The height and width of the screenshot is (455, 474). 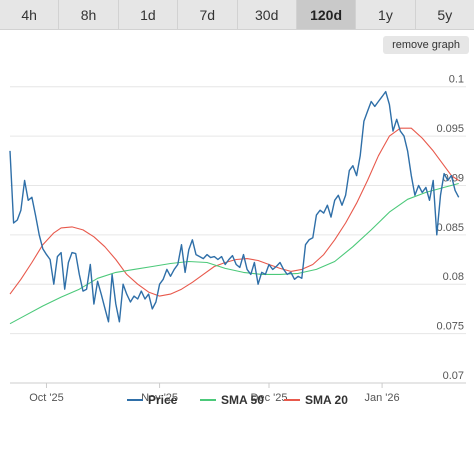 What do you see at coordinates (46, 398) in the screenshot?
I see `x-tick-label: Oct '25` at bounding box center [46, 398].